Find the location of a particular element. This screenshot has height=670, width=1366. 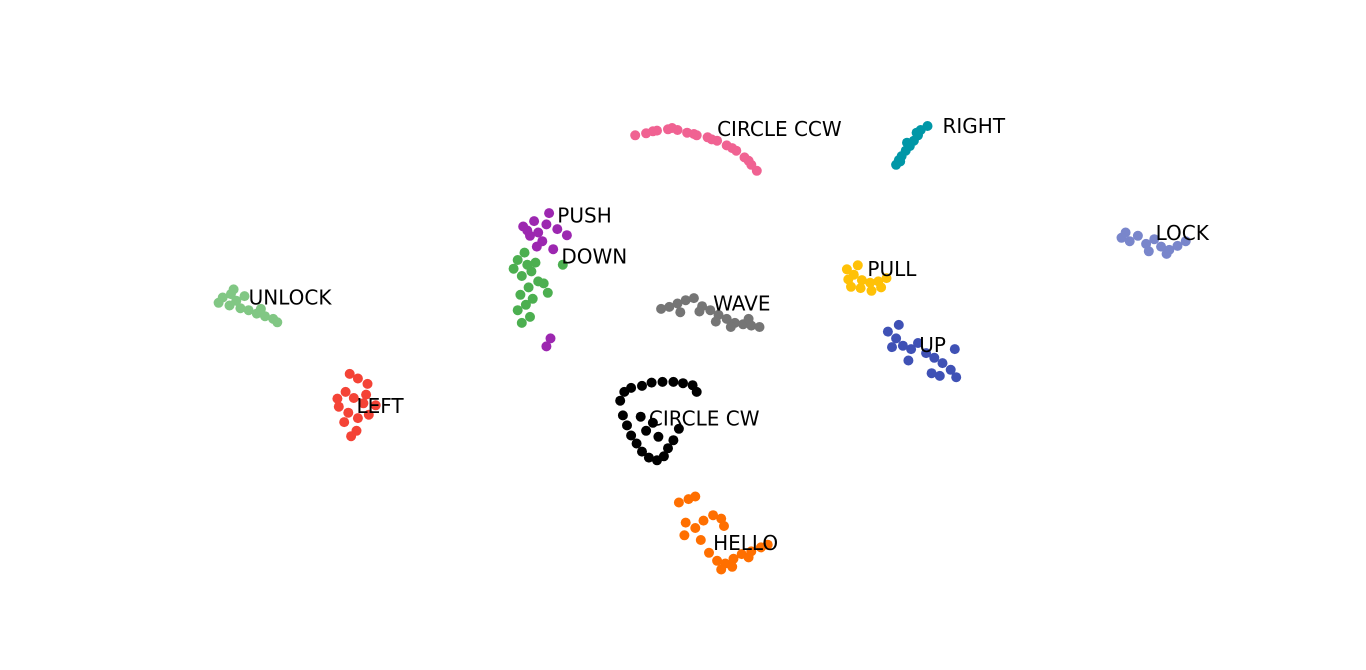

label-pull: PULL is located at coordinates (892, 269).